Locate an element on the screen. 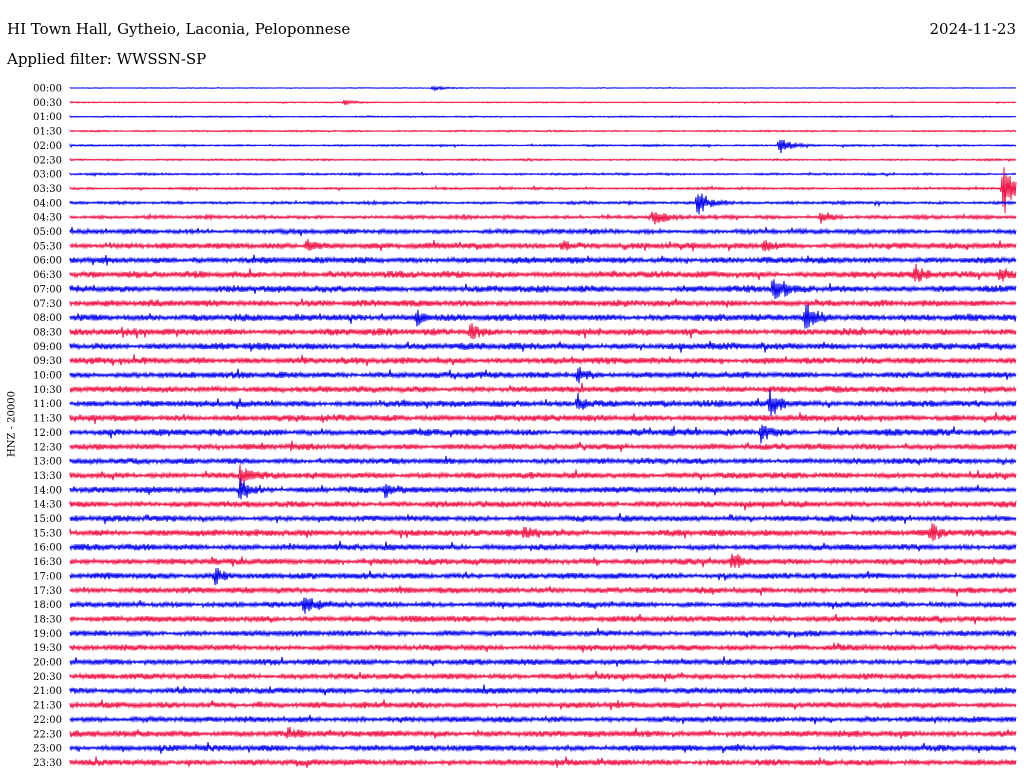  row-time-label: 21:00 is located at coordinates (47, 691).